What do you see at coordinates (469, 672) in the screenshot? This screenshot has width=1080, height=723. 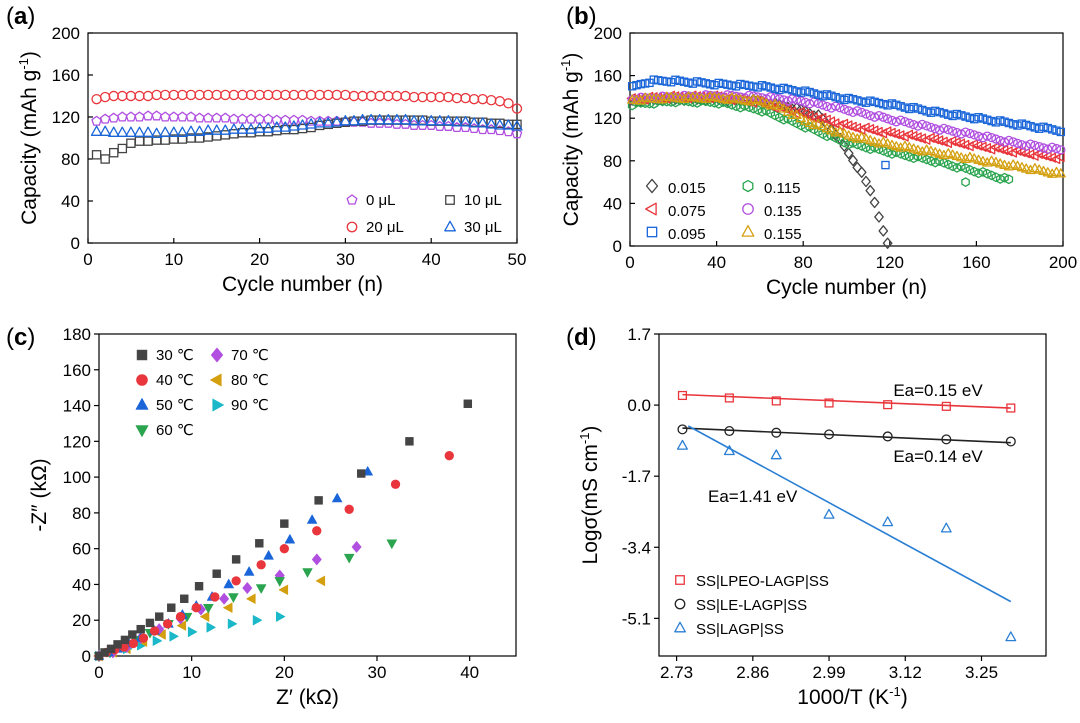 I see `x-tick-label: 40` at bounding box center [469, 672].